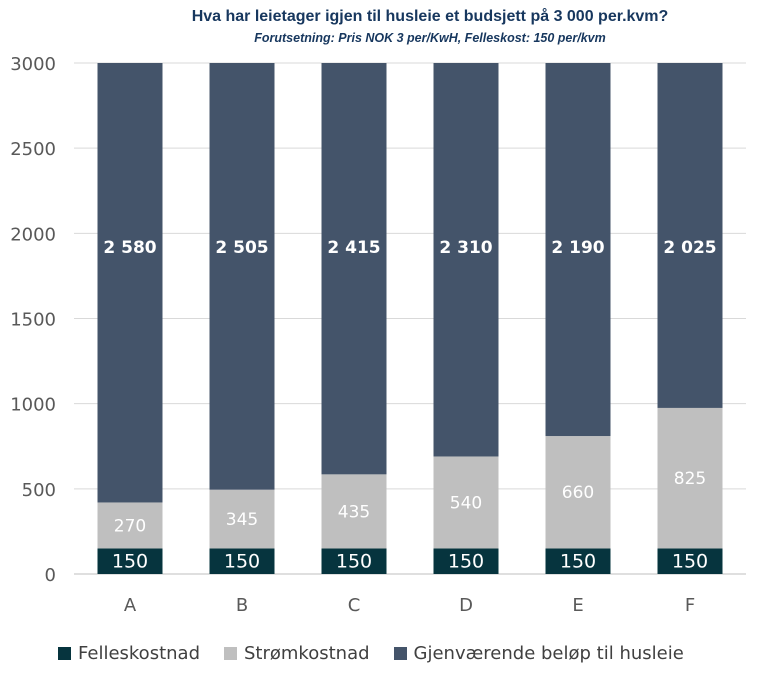 The image size is (768, 679). I want to click on data-label-F-2: 825, so click(690, 479).